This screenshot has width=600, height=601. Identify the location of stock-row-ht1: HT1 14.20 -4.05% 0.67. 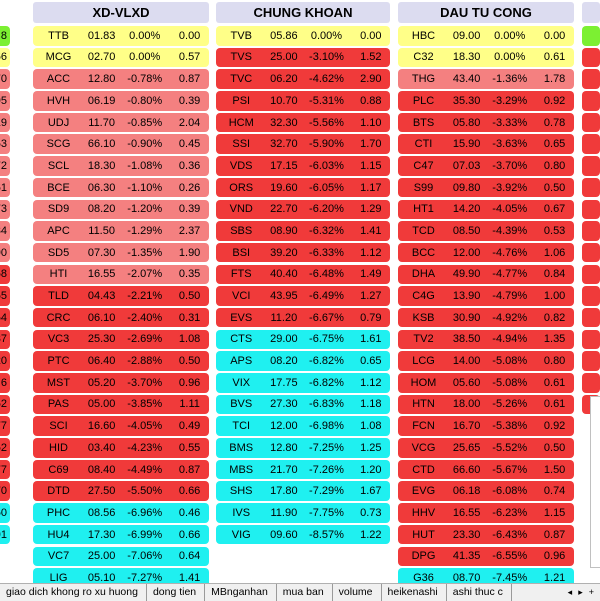
(486, 209).